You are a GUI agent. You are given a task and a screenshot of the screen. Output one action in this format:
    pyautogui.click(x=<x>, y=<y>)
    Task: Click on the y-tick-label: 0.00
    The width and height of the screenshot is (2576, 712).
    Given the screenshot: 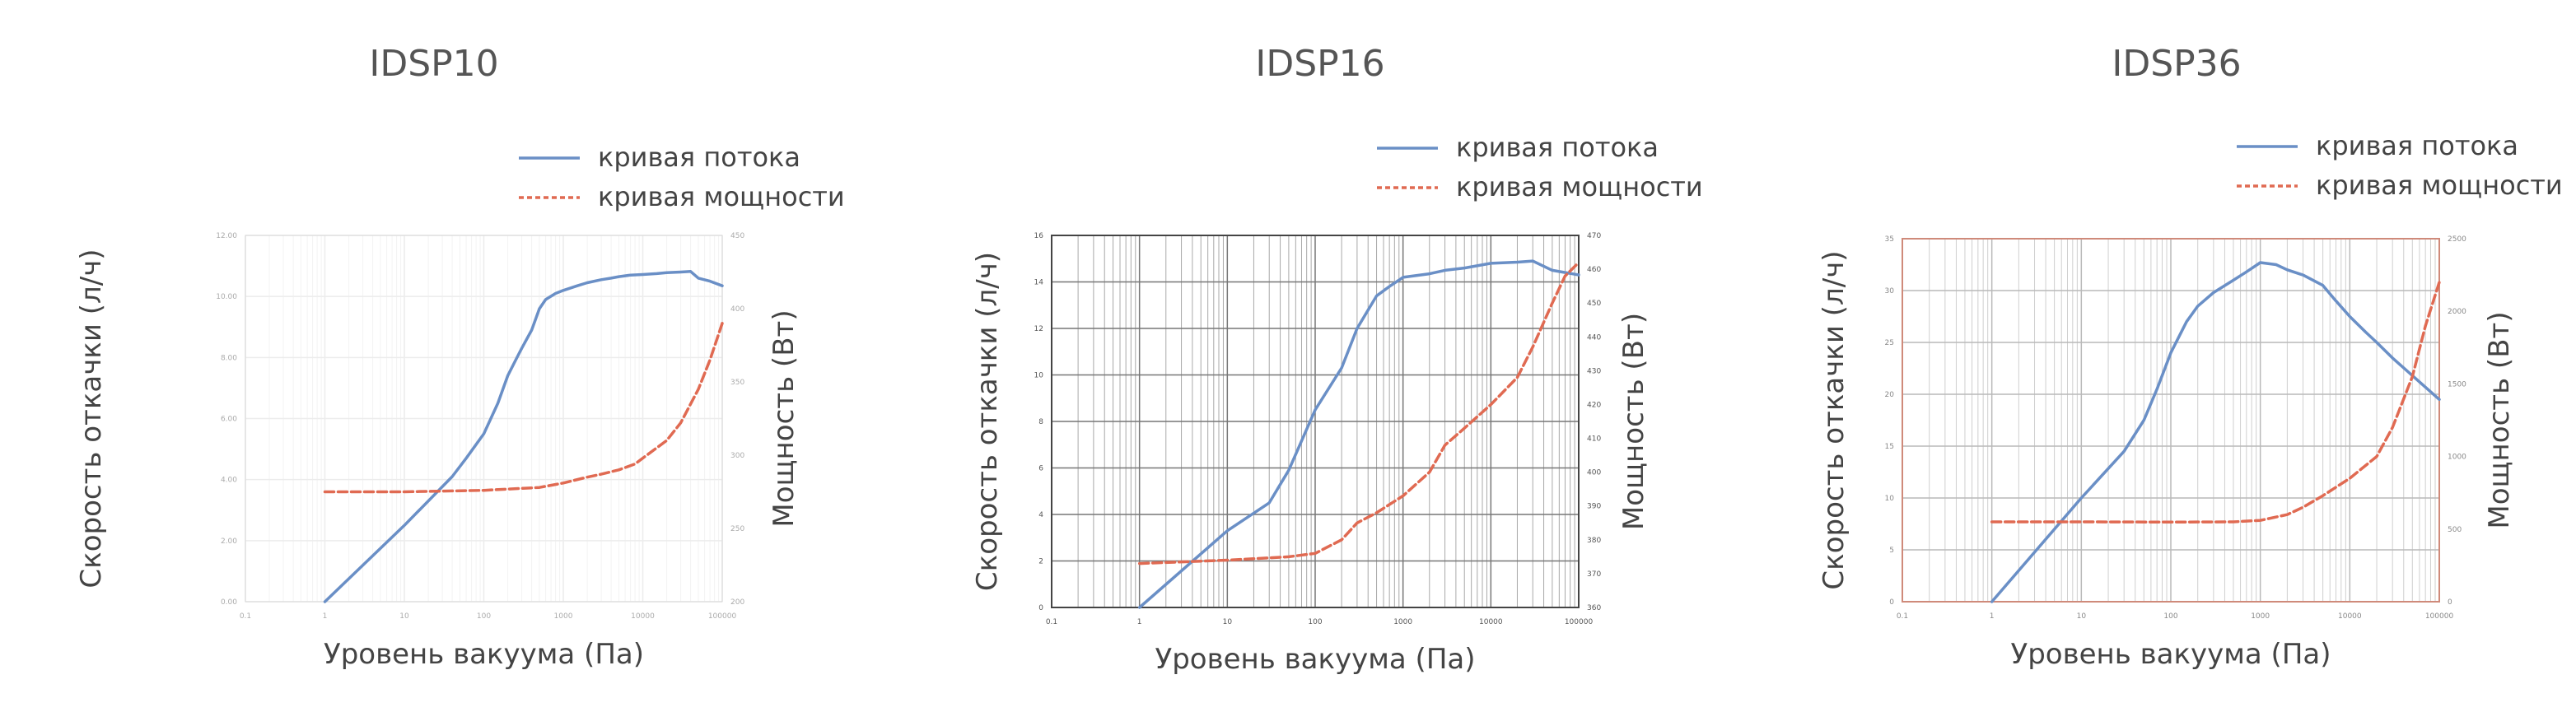 What is the action you would take?
    pyautogui.click(x=229, y=602)
    